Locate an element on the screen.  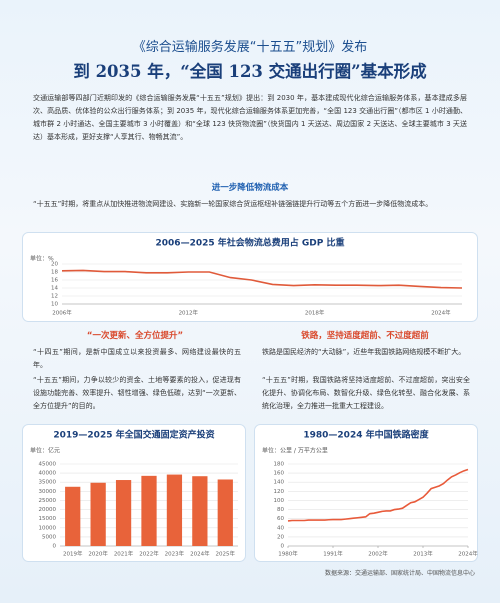
paragraph: 铁路是国民经济的“大动脉”，近些年我国铁路网络规模不断扩大。 is located at coordinates (364, 352).